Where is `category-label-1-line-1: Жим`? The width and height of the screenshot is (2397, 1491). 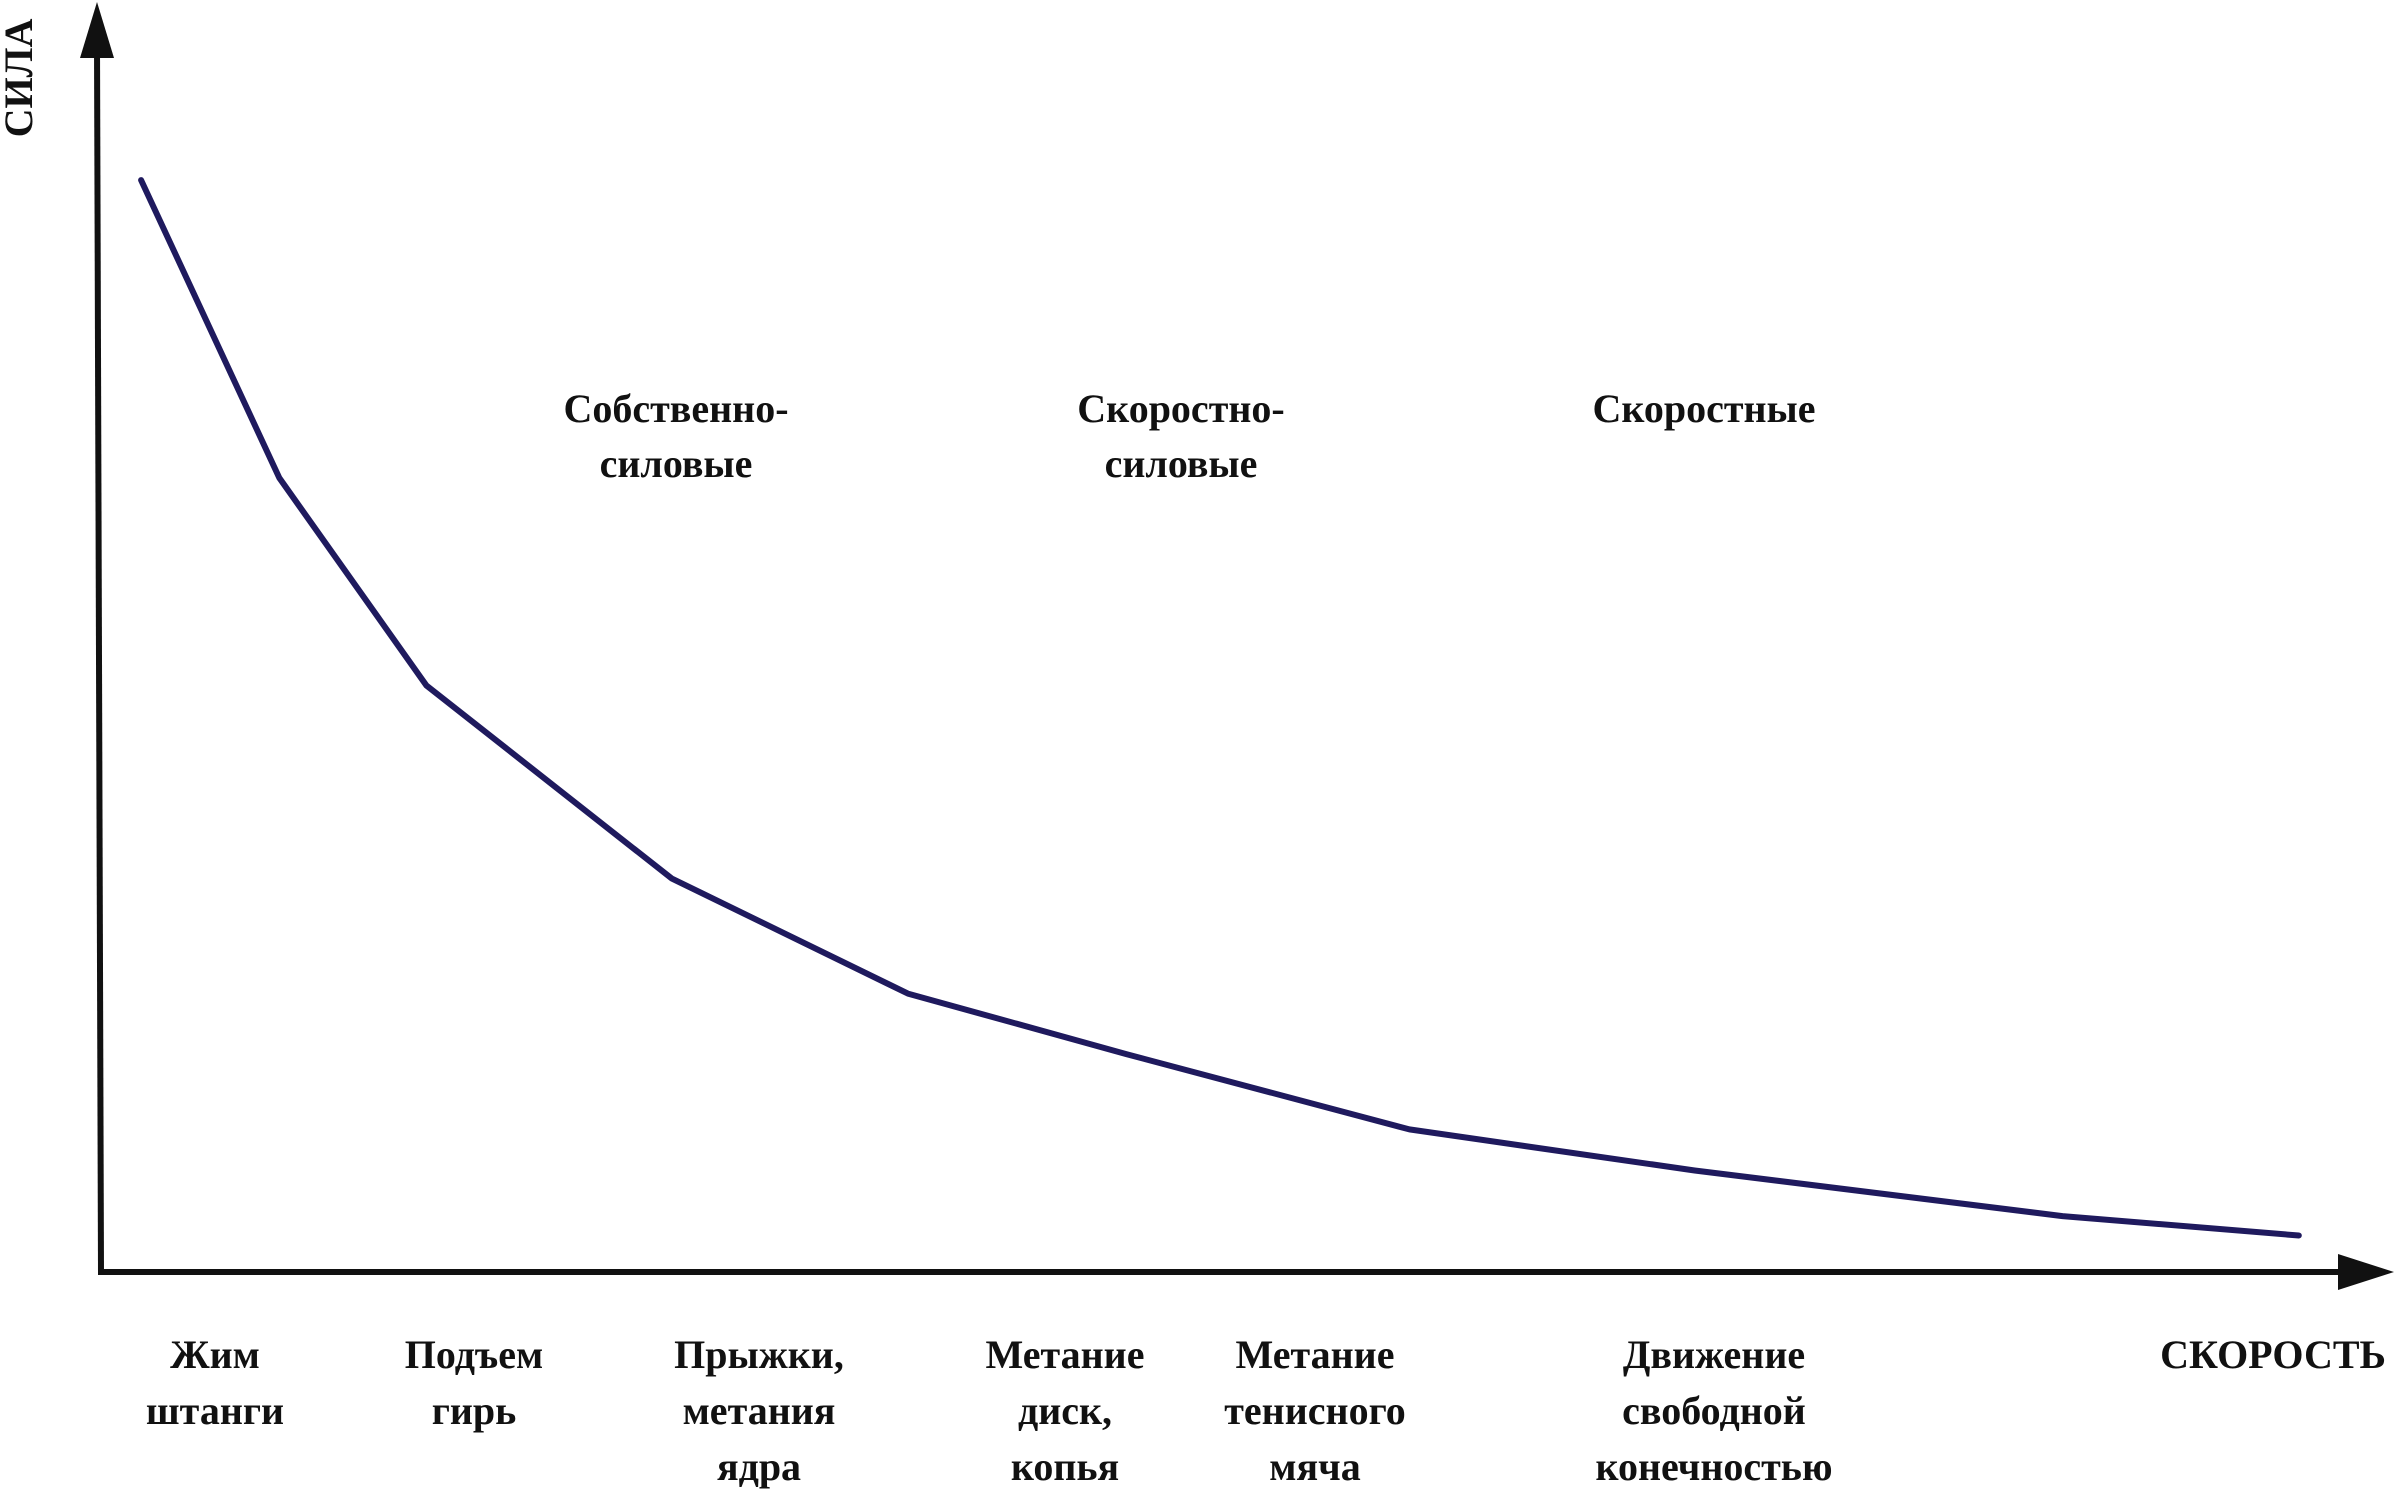 category-label-1-line-1: Жим is located at coordinates (215, 1354).